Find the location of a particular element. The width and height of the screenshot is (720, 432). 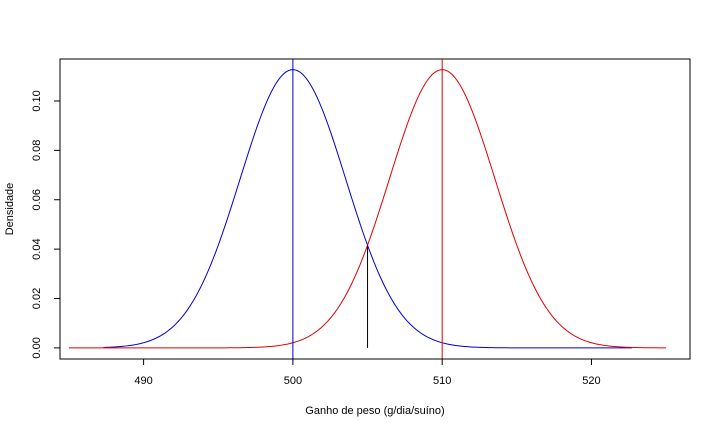

y-tick-label: 0.08 is located at coordinates (37, 150).